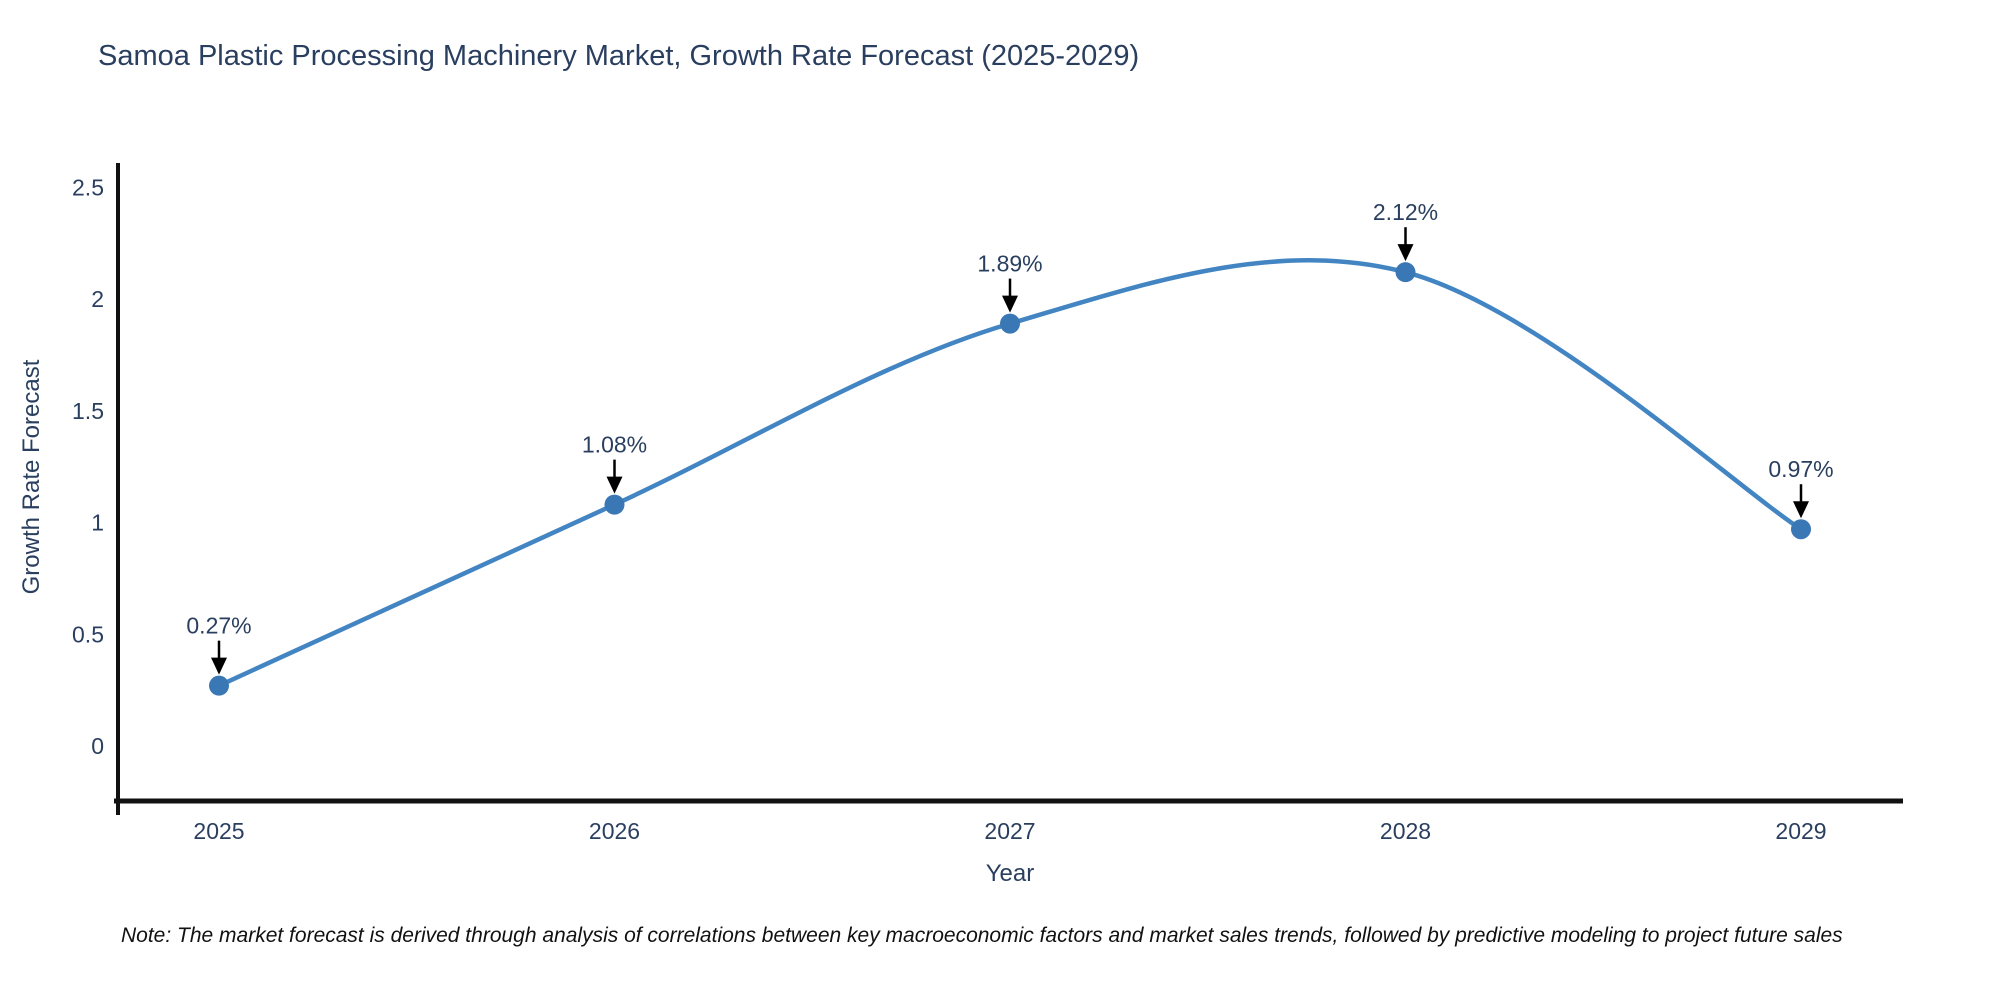  What do you see at coordinates (218, 626) in the screenshot?
I see `annotation-label-2025: 0.27%` at bounding box center [218, 626].